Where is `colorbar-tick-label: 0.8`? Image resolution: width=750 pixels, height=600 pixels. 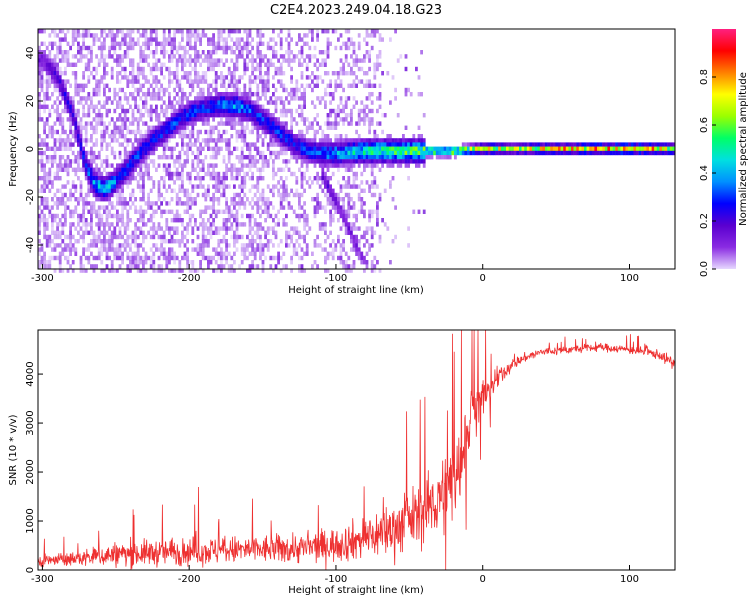 colorbar-tick-label: 0.8 is located at coordinates (704, 77).